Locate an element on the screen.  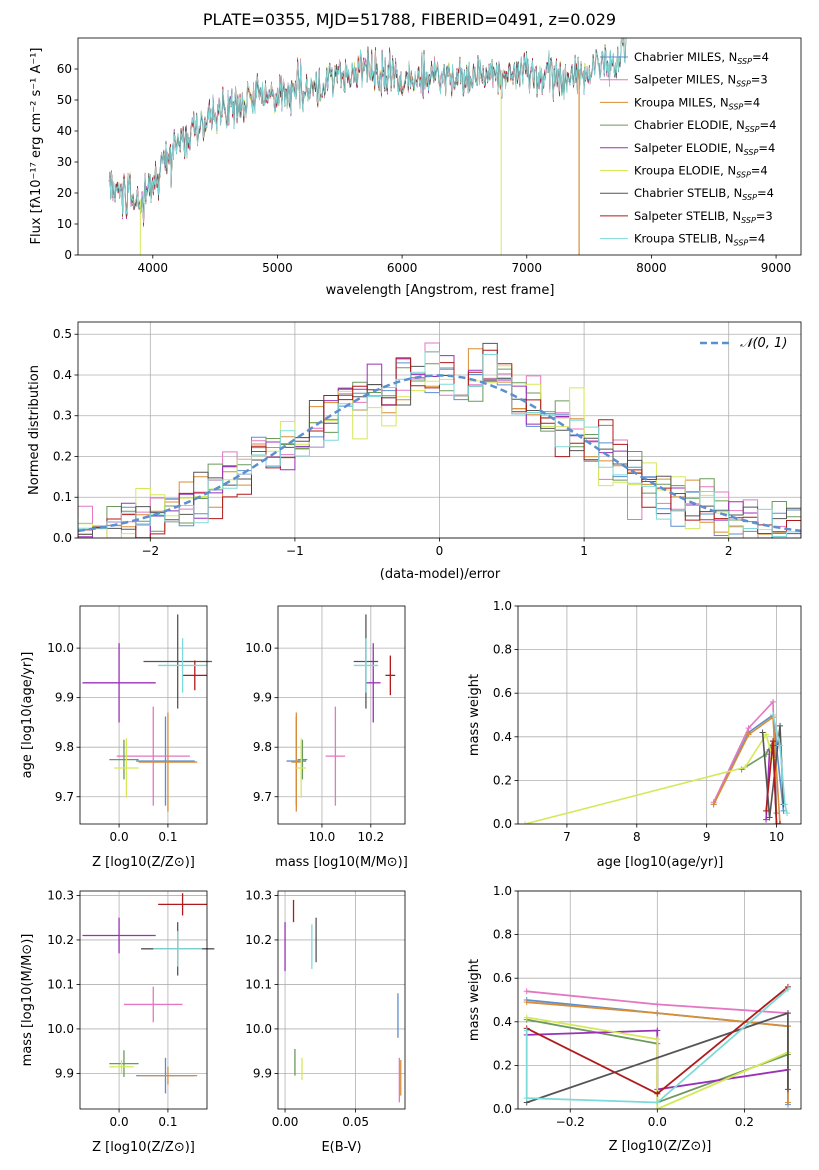
legend-label: Kroupa STELIB, NSSP=4 is located at coordinates (699, 240).